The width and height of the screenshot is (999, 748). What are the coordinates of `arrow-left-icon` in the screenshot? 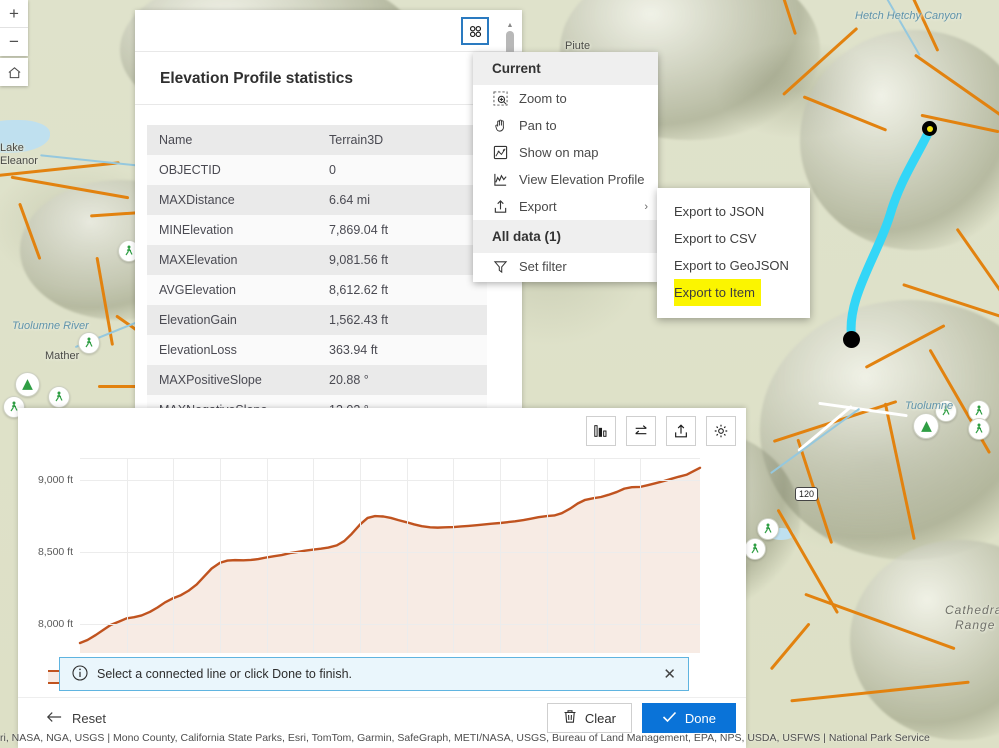 It's located at (54, 718).